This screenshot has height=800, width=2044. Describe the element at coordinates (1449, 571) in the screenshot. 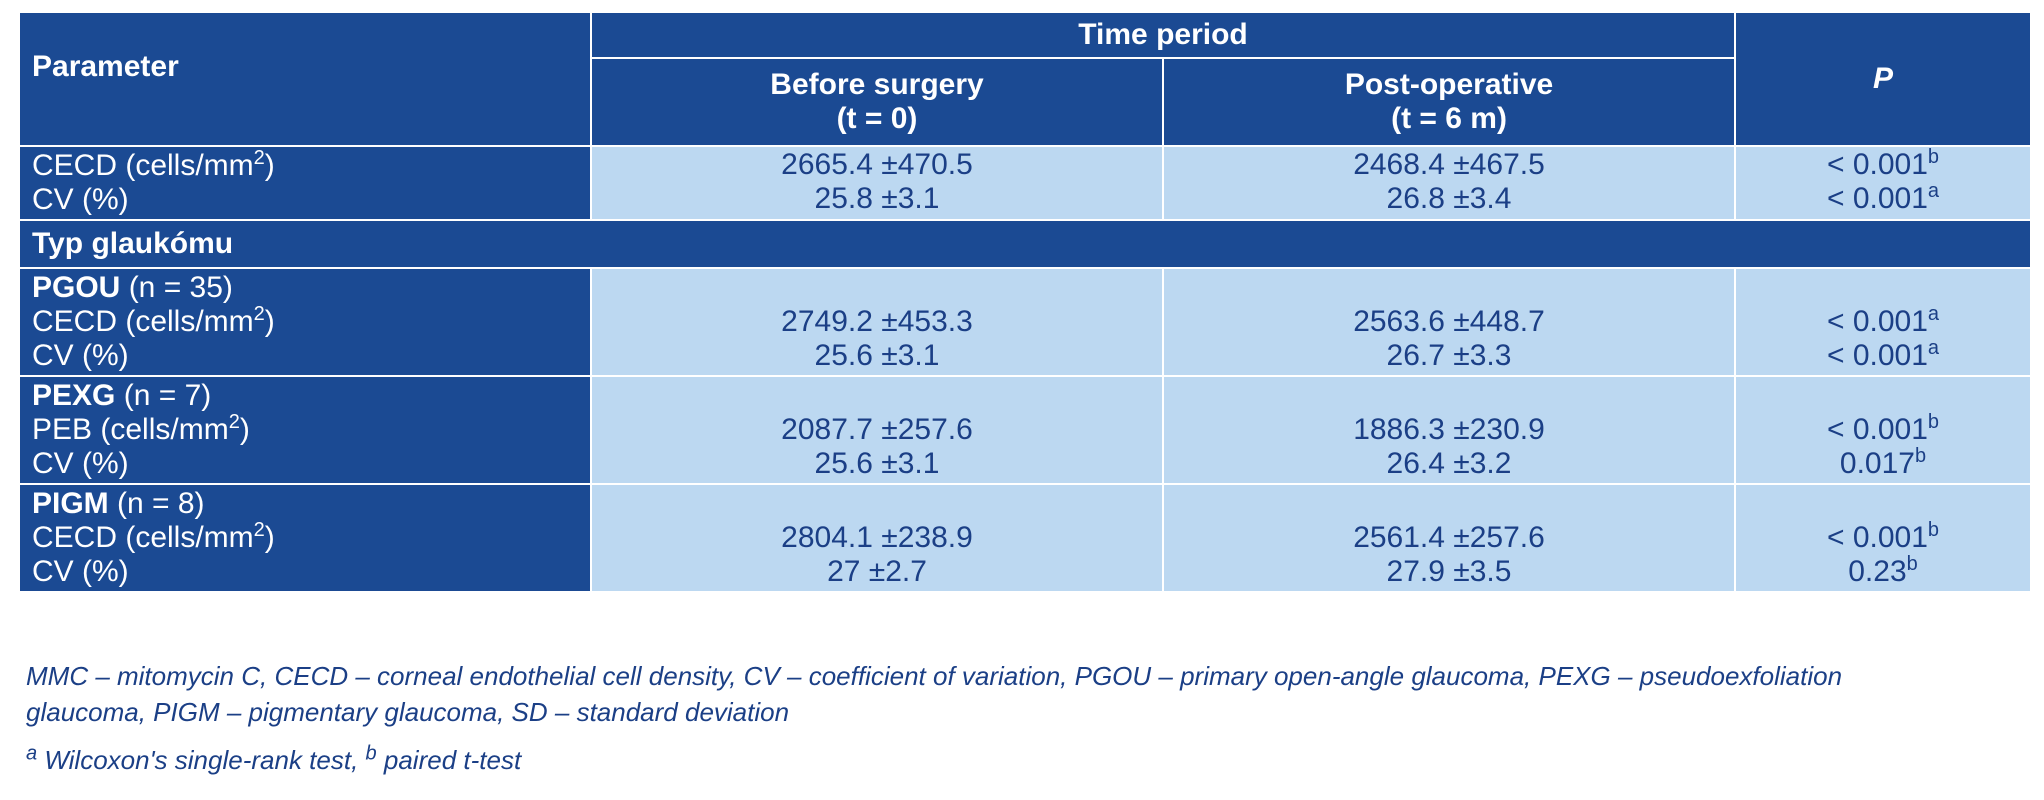

I see `value: 27.9 ±3.5` at that location.